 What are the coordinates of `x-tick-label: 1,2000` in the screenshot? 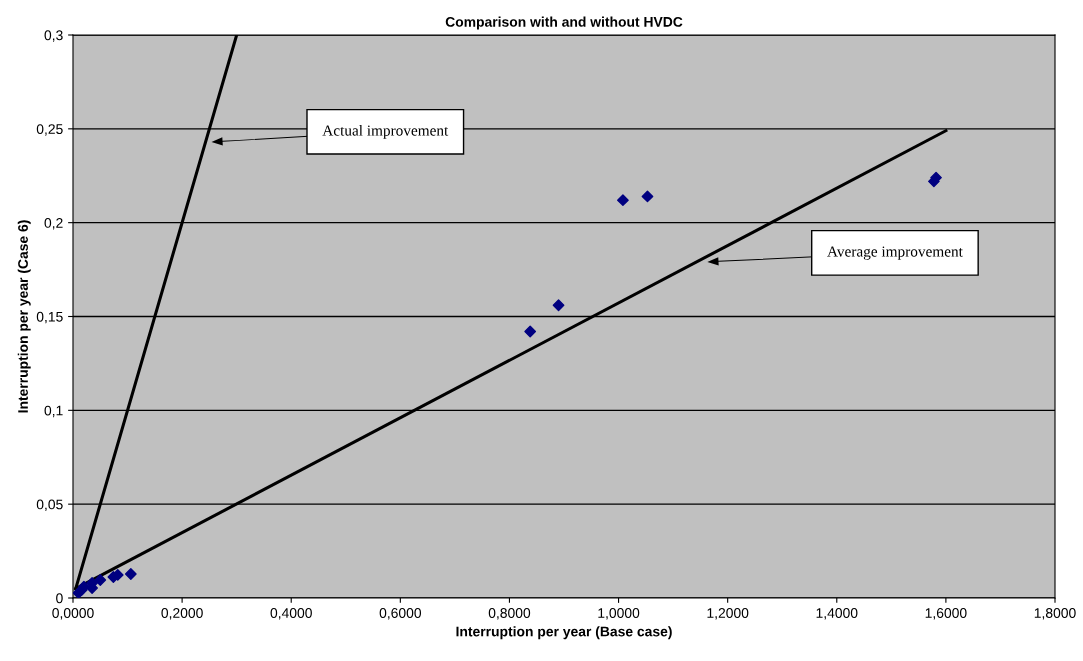 It's located at (728, 614).